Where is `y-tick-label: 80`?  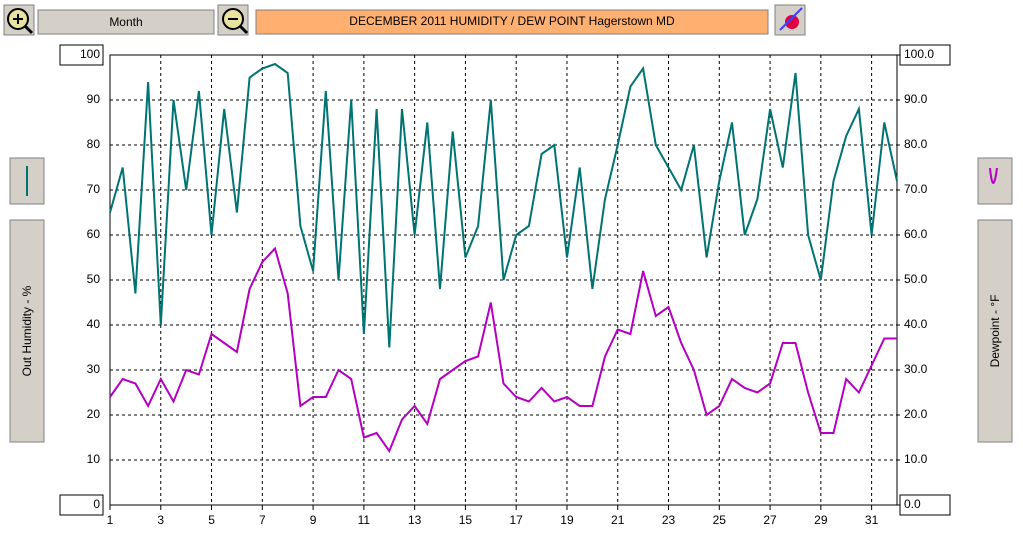
y-tick-label: 80 is located at coordinates (94, 144).